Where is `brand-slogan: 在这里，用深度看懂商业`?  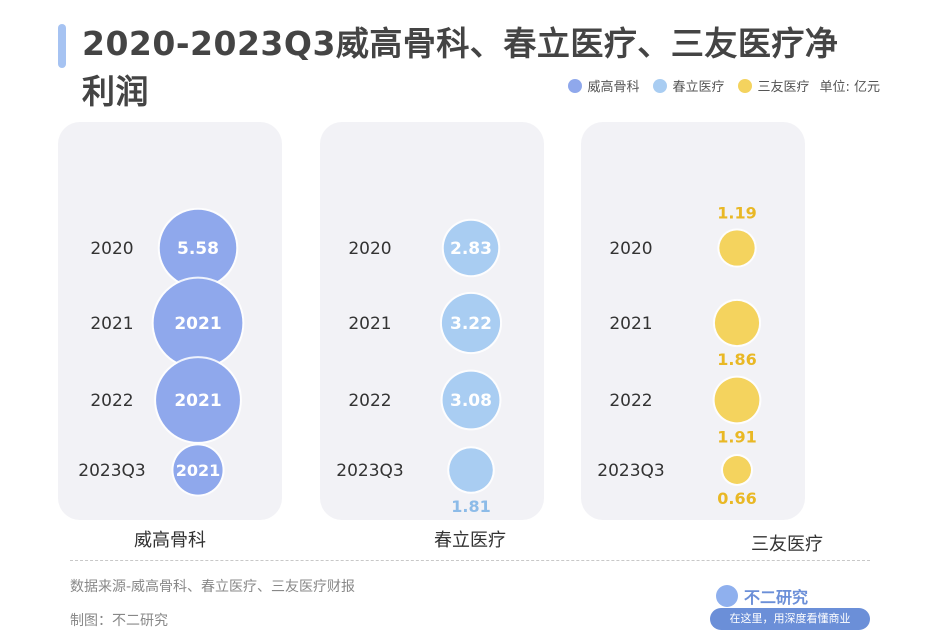
brand-slogan: 在这里，用深度看懂商业 is located at coordinates (790, 619).